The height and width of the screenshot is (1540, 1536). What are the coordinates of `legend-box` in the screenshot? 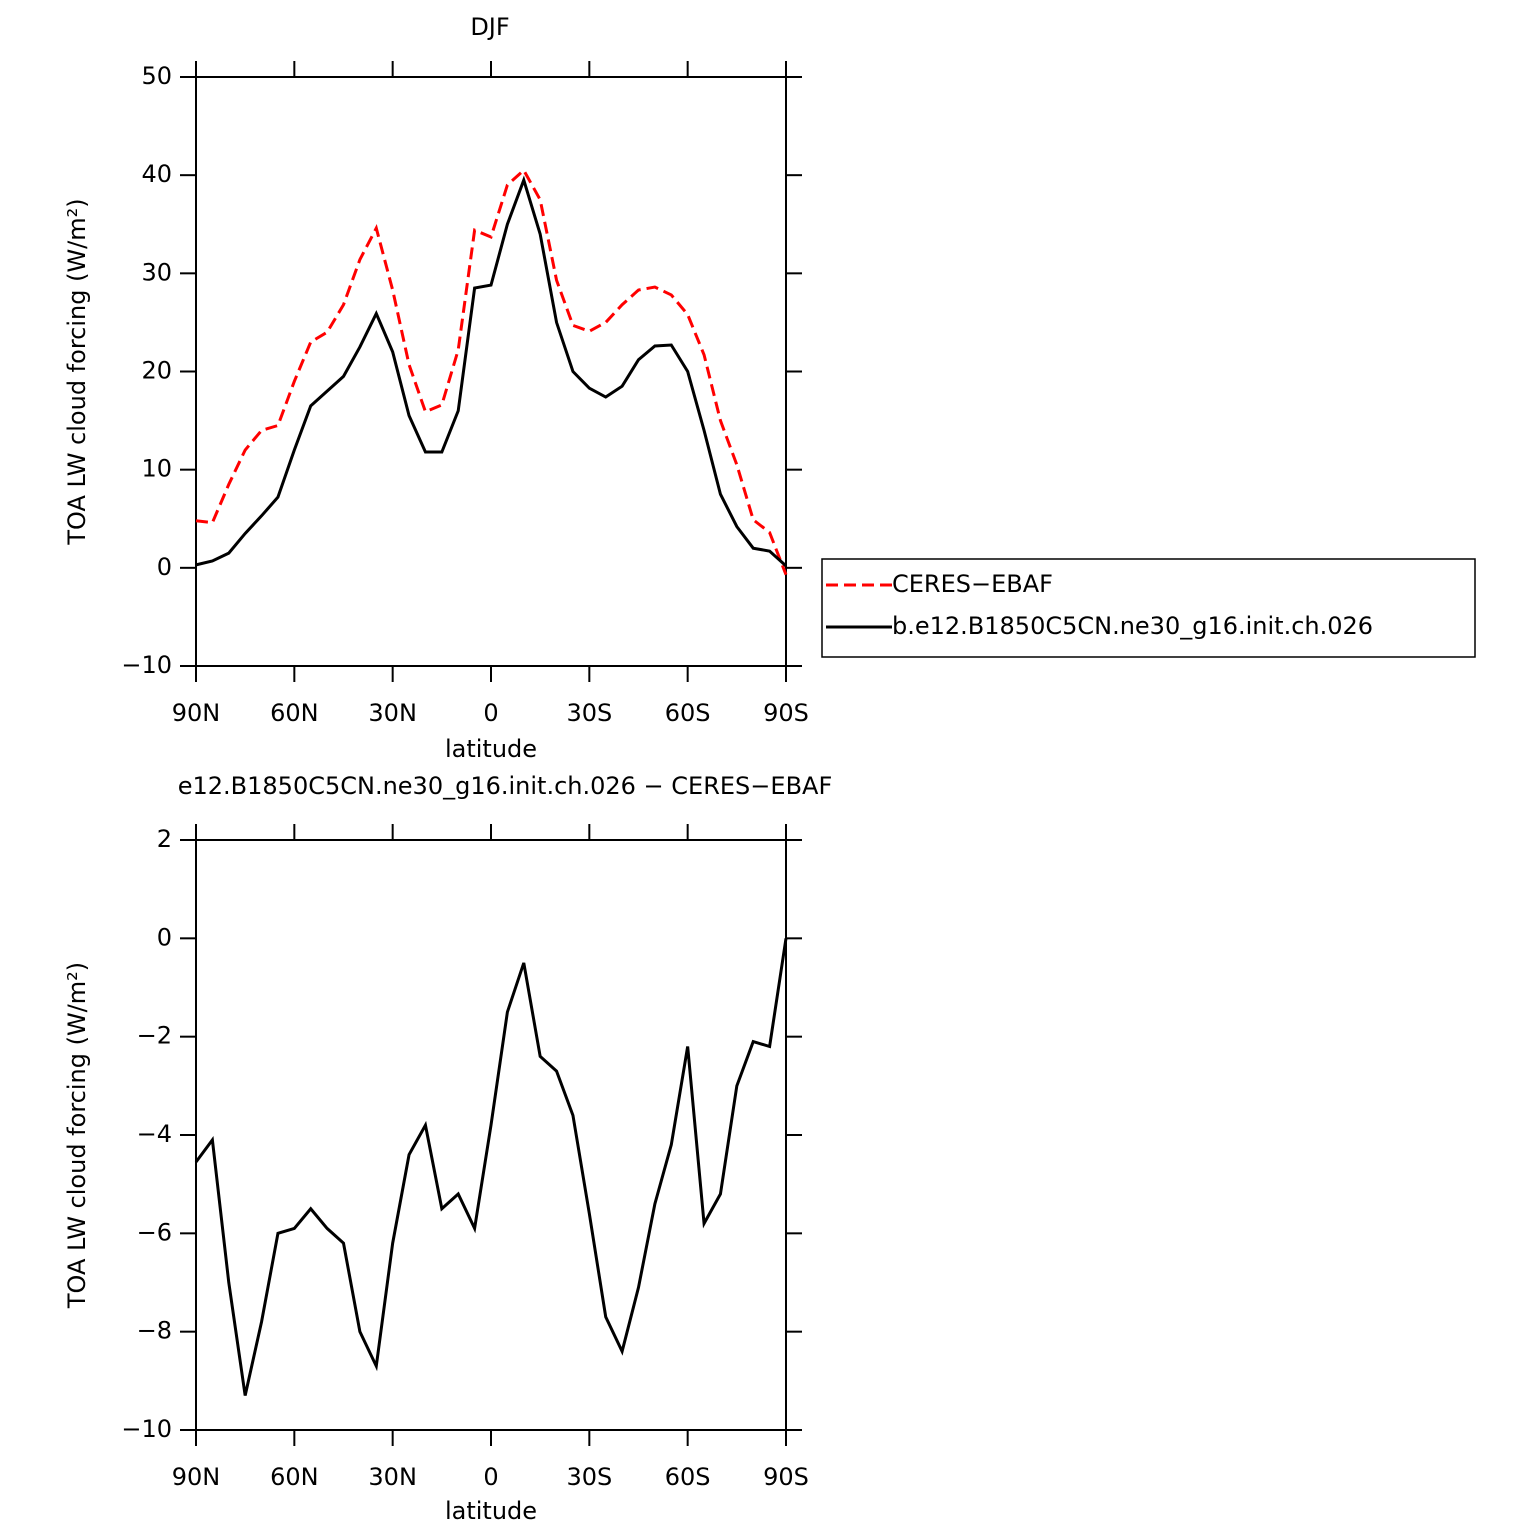 It's located at (1148, 608).